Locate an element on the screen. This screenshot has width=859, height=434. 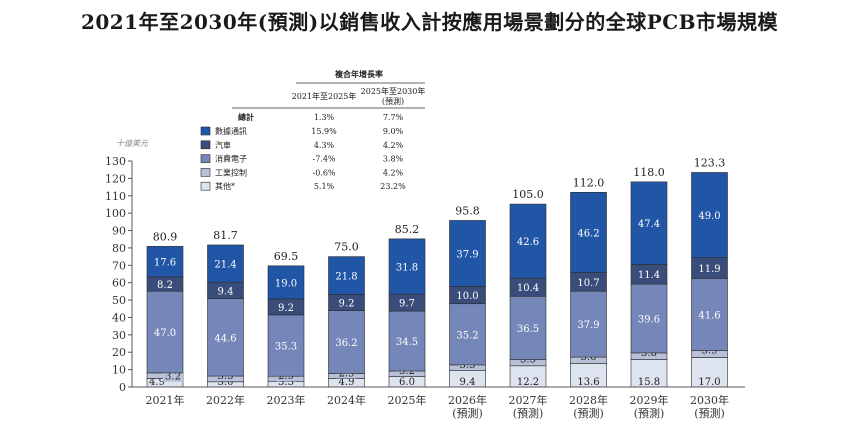
bar-stack: 3.32.9 35.3 9.2 19.0 69.5 is located at coordinates (286, 319).